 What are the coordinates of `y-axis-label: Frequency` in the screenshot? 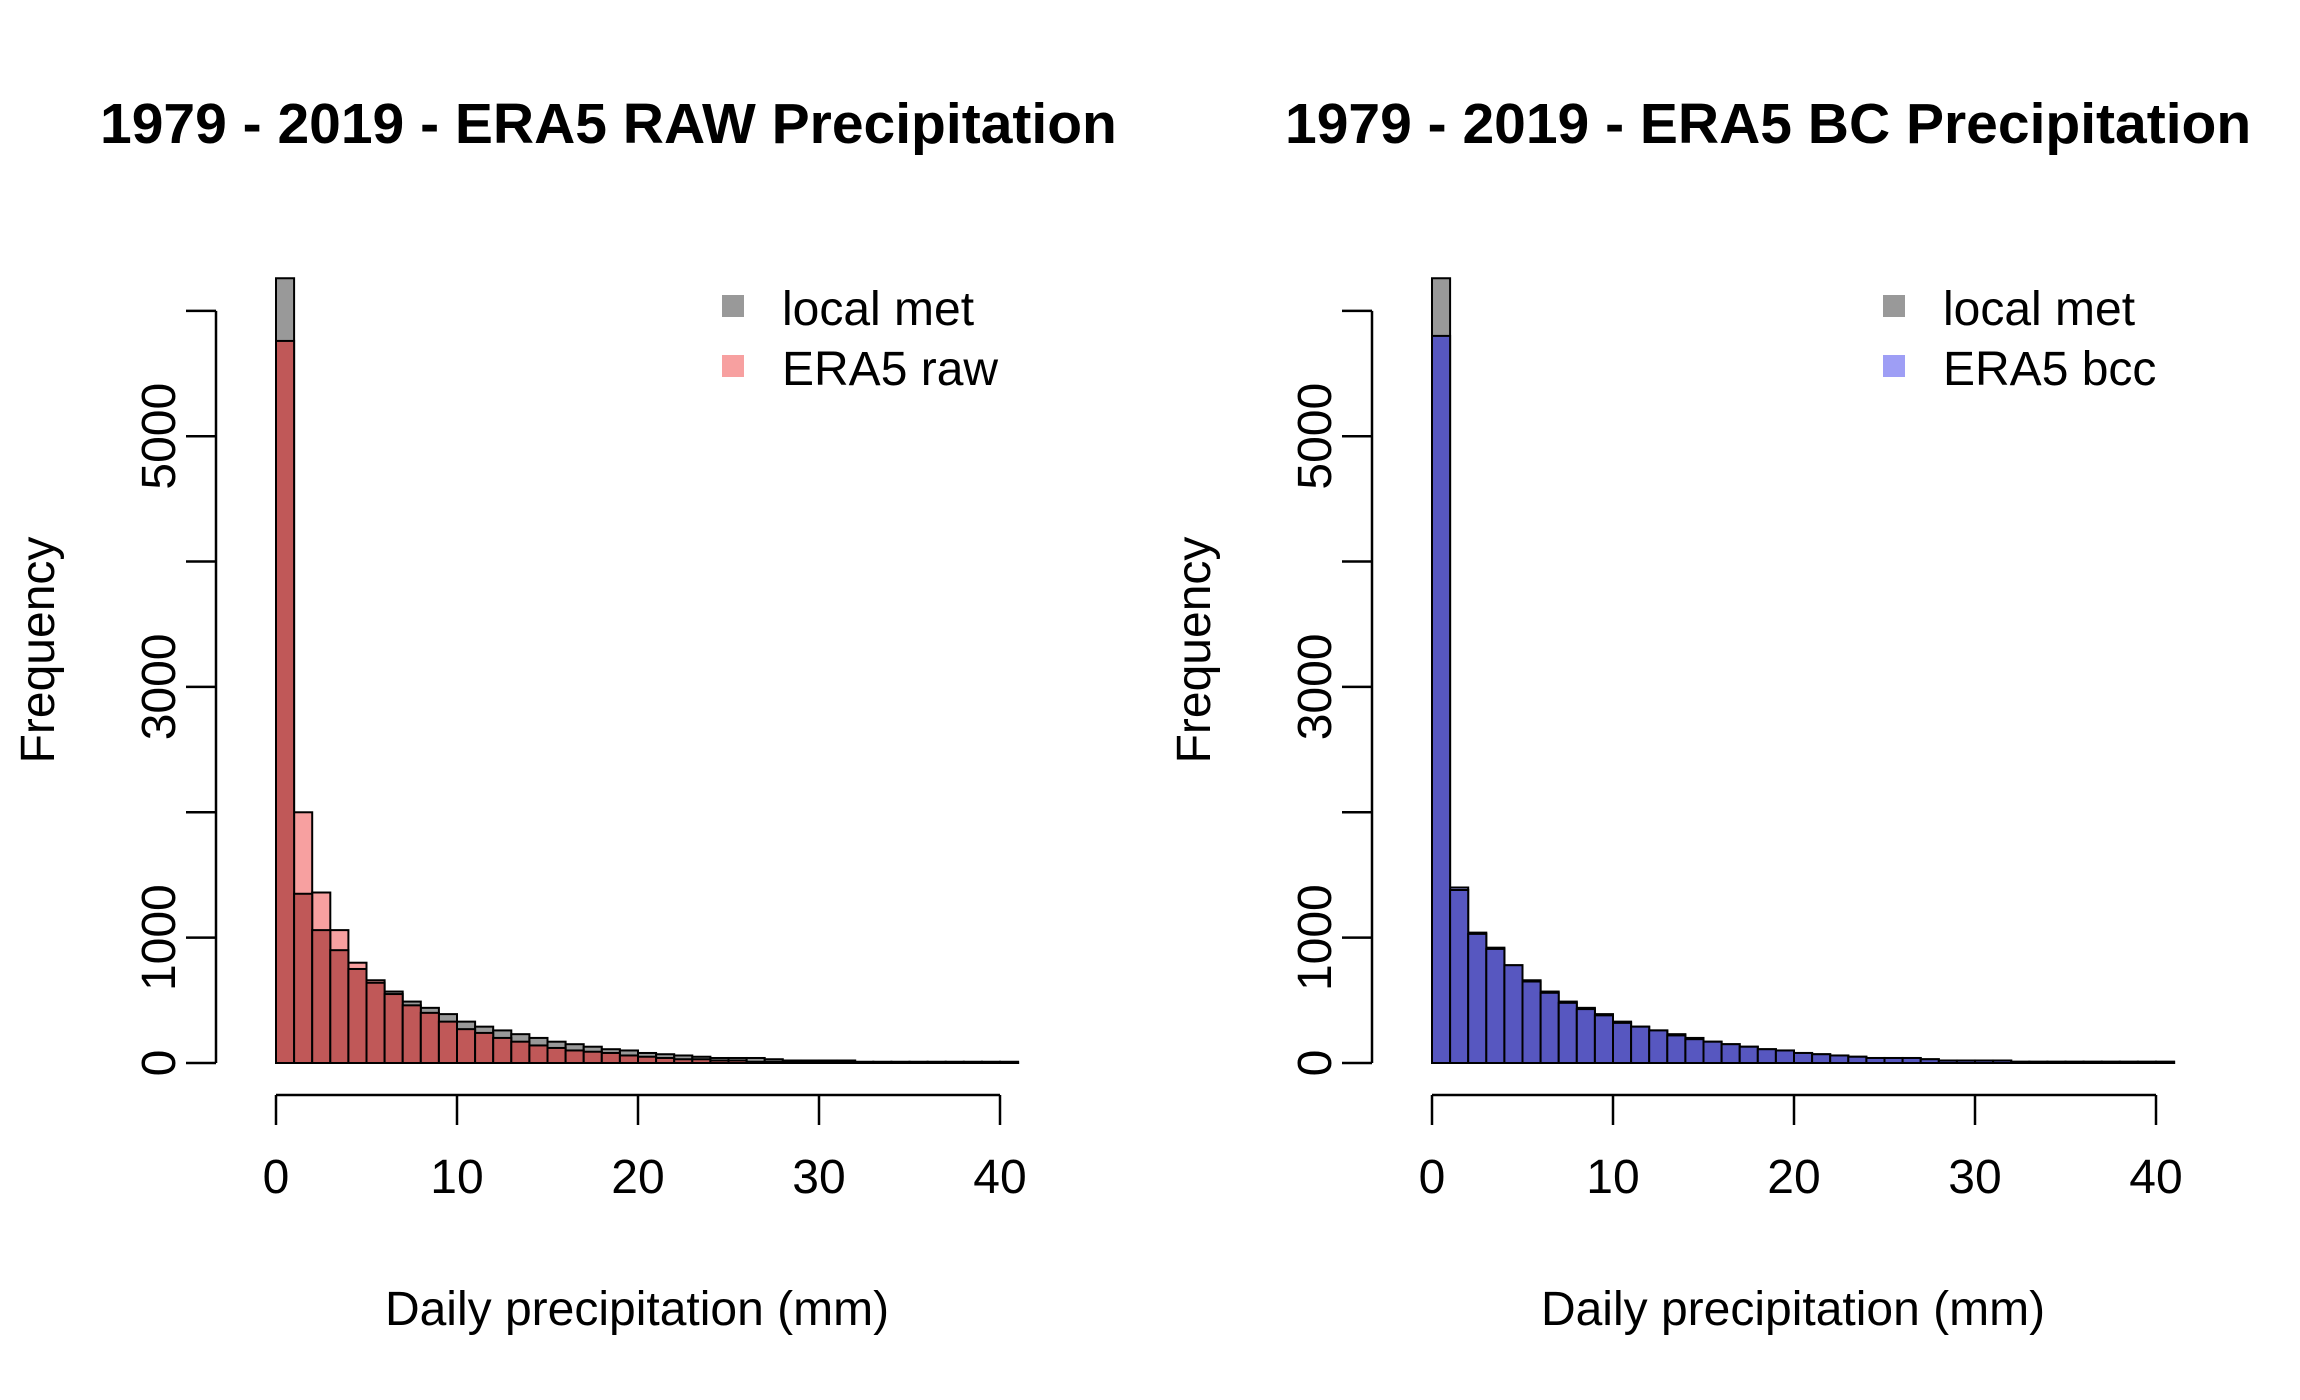 It's located at (38, 650).